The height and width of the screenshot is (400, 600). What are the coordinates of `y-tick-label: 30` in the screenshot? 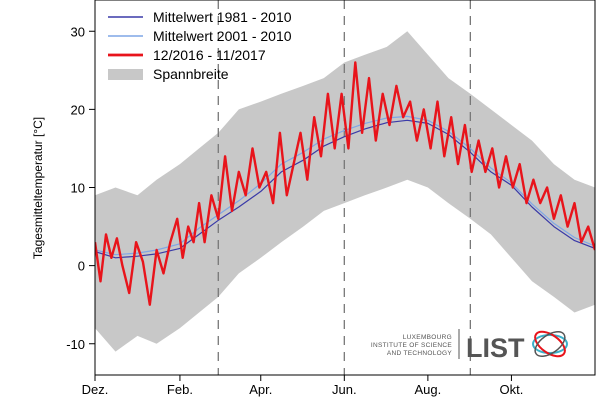 It's located at (78, 31).